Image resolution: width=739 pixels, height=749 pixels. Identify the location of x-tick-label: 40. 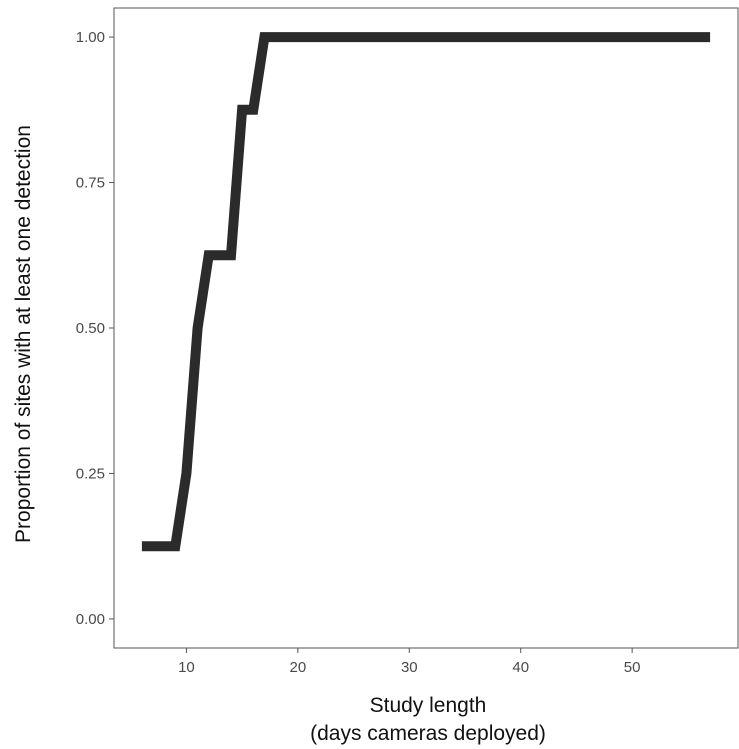
(520, 667).